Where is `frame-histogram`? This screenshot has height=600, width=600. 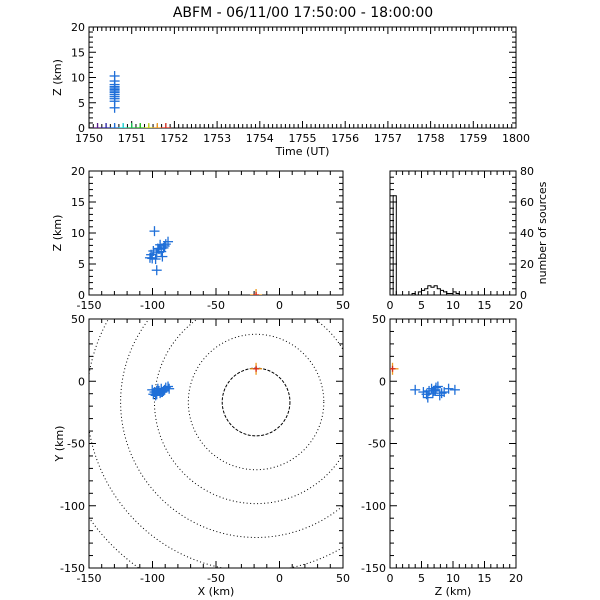
frame-histogram is located at coordinates (453, 233).